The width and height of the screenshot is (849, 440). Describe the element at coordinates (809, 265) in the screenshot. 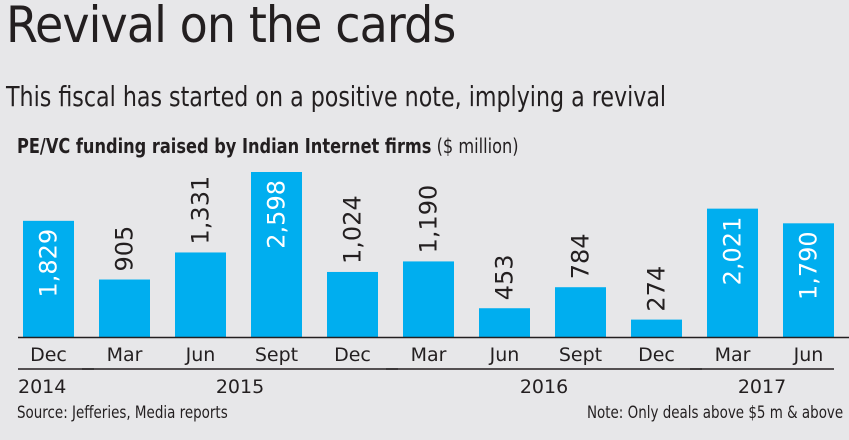

I see `data-label: 1,790` at that location.